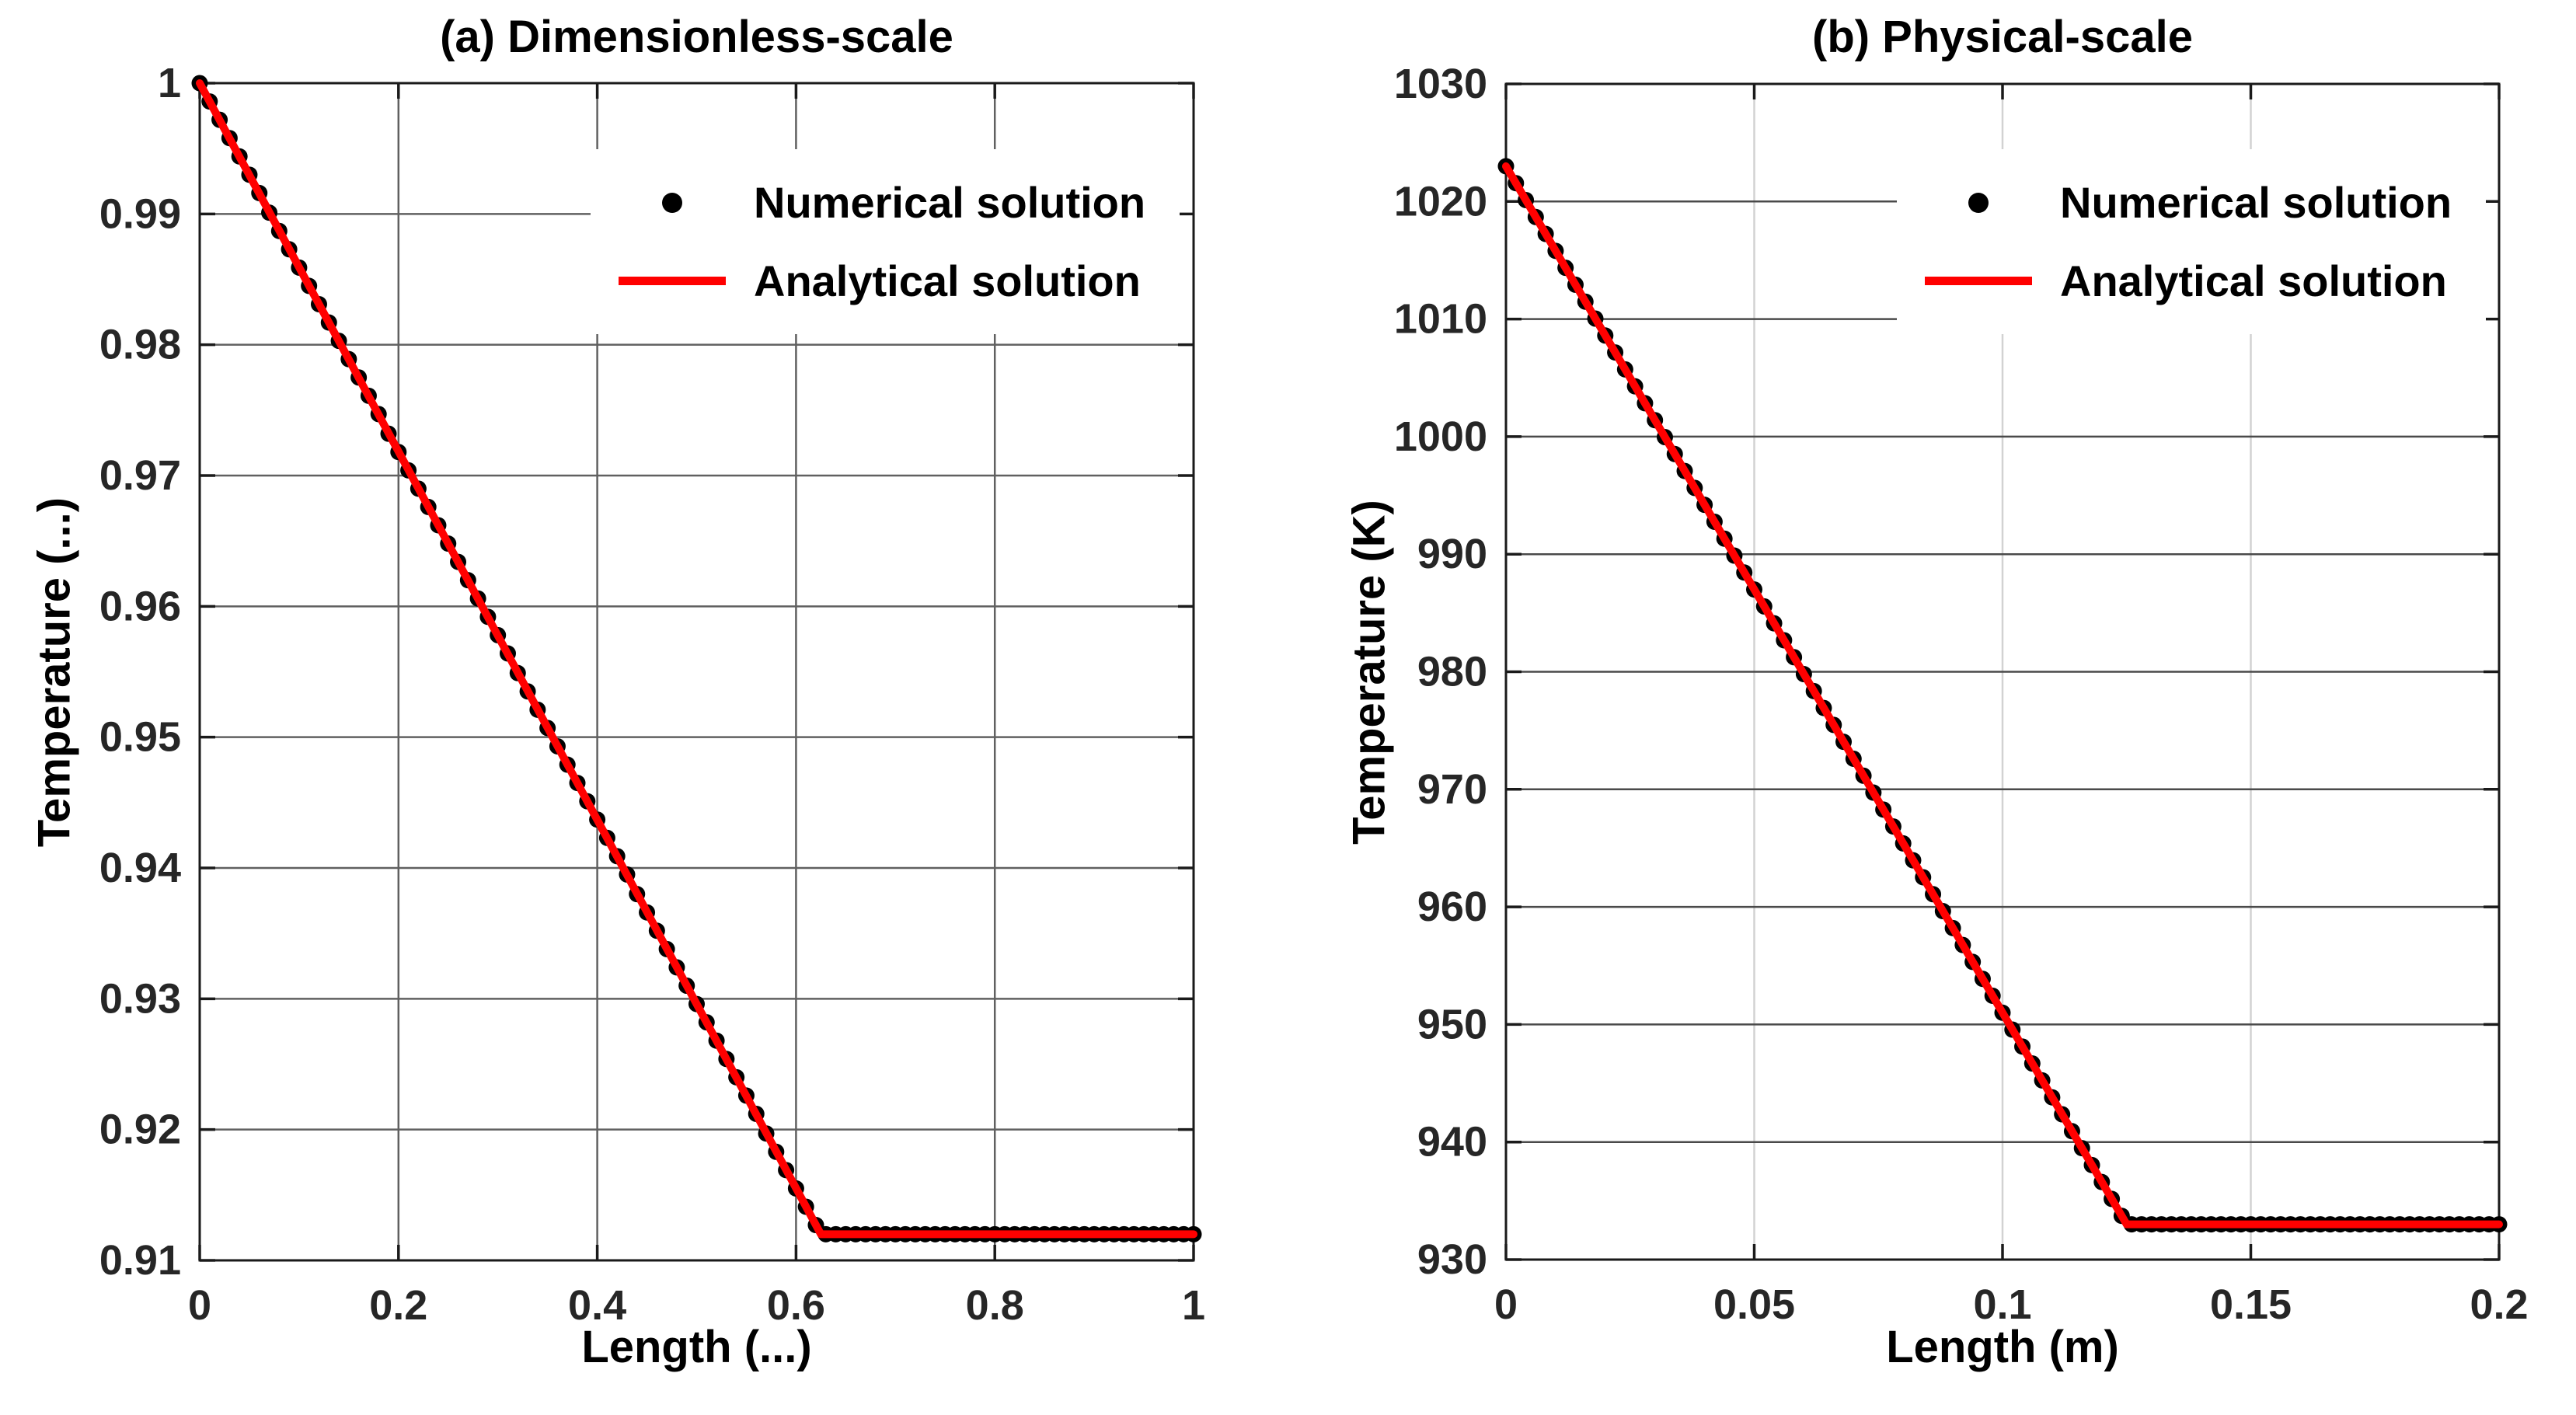  What do you see at coordinates (696, 1347) in the screenshot?
I see `subplot-a-xlabel: Length (...)` at bounding box center [696, 1347].